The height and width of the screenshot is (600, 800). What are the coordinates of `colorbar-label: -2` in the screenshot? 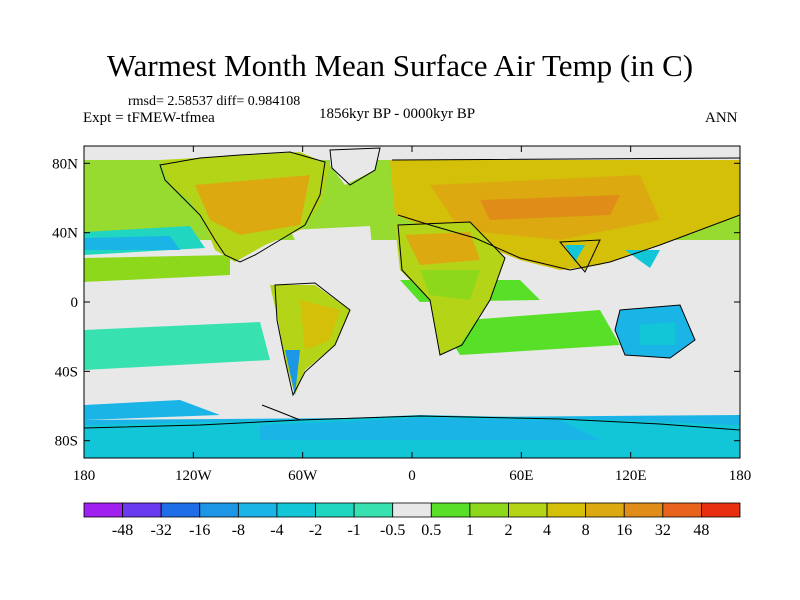 It's located at (315, 530).